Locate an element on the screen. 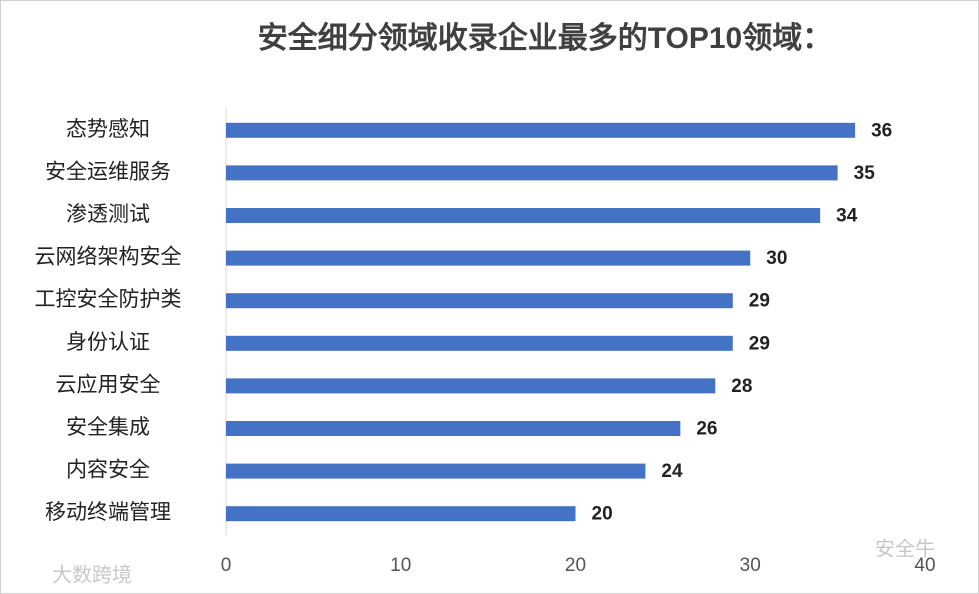 Image resolution: width=979 pixels, height=594 pixels. data-label: 24 is located at coordinates (672, 471).